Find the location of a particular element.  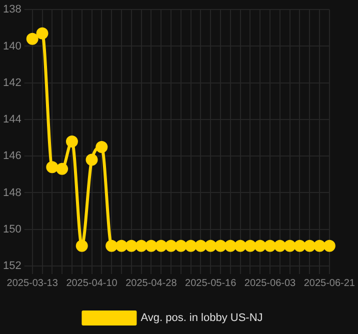

y-tick-label: 148 is located at coordinates (12, 192).